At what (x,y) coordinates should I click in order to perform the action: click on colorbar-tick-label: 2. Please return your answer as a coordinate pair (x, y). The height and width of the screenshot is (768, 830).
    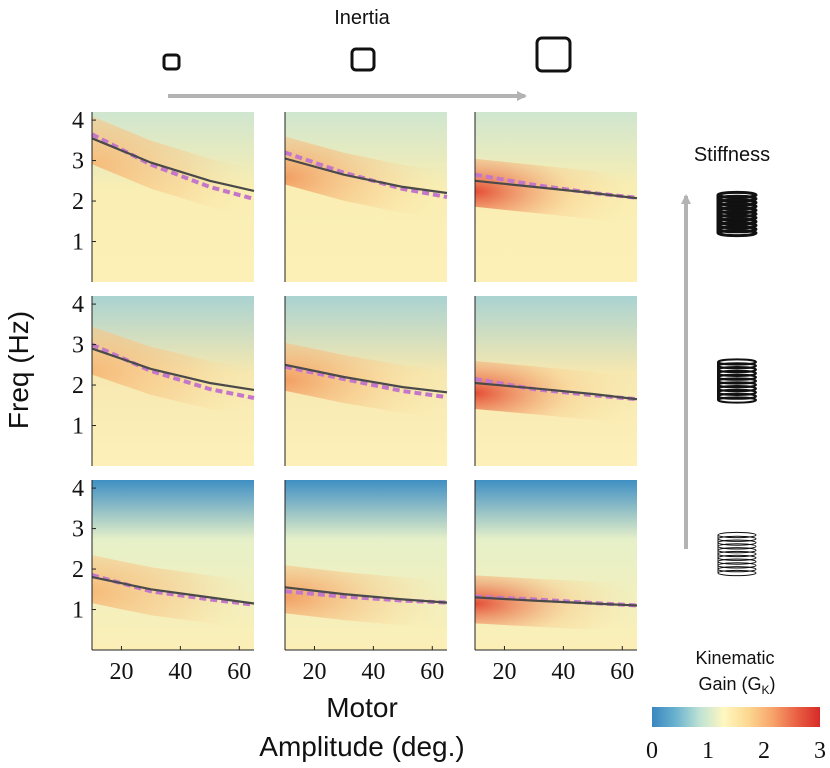
    Looking at the image, I should click on (764, 751).